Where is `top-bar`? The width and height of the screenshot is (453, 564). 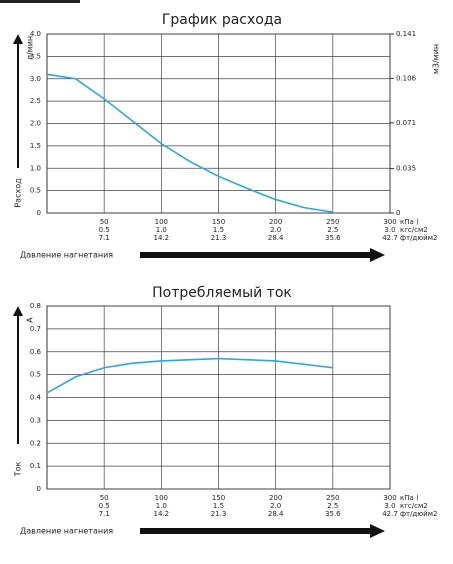
top-bar is located at coordinates (40, 1).